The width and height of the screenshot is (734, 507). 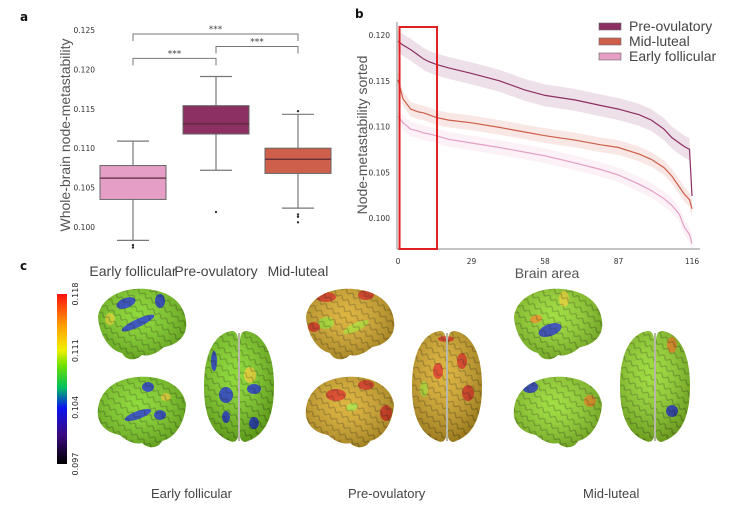 What do you see at coordinates (298, 271) in the screenshot?
I see `category-label: Mid-luteal` at bounding box center [298, 271].